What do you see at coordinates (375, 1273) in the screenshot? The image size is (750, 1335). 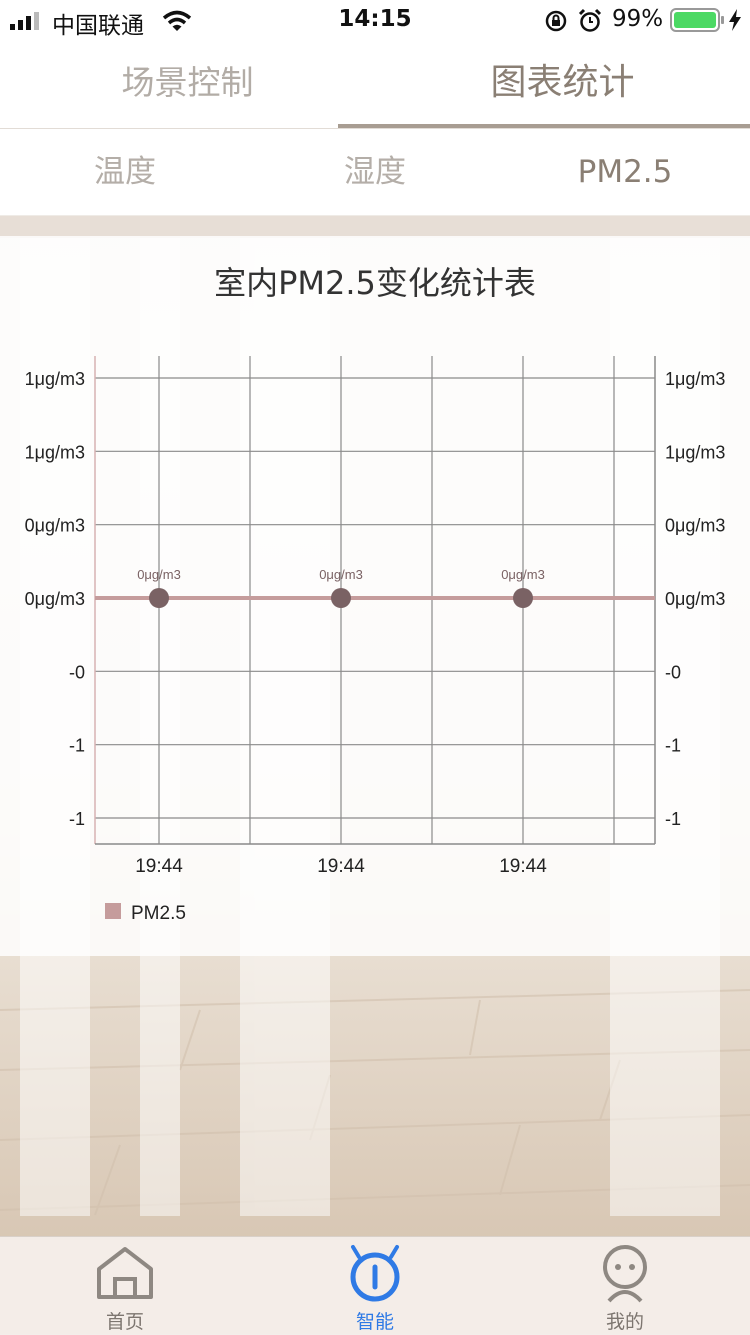 I see `smart-robot-icon` at bounding box center [375, 1273].